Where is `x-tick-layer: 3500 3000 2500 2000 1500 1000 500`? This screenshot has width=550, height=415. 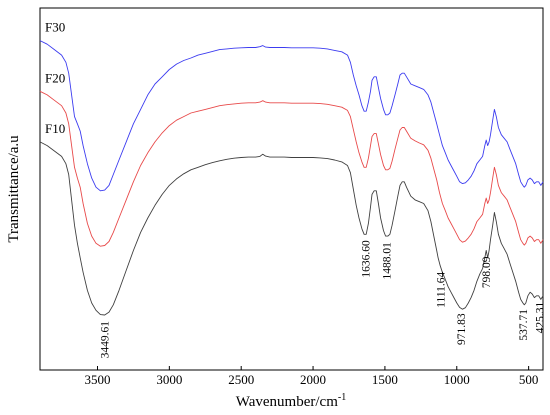
x-tick-layer: 3500 3000 2500 2000 1500 1000 500 is located at coordinates (311, 376).